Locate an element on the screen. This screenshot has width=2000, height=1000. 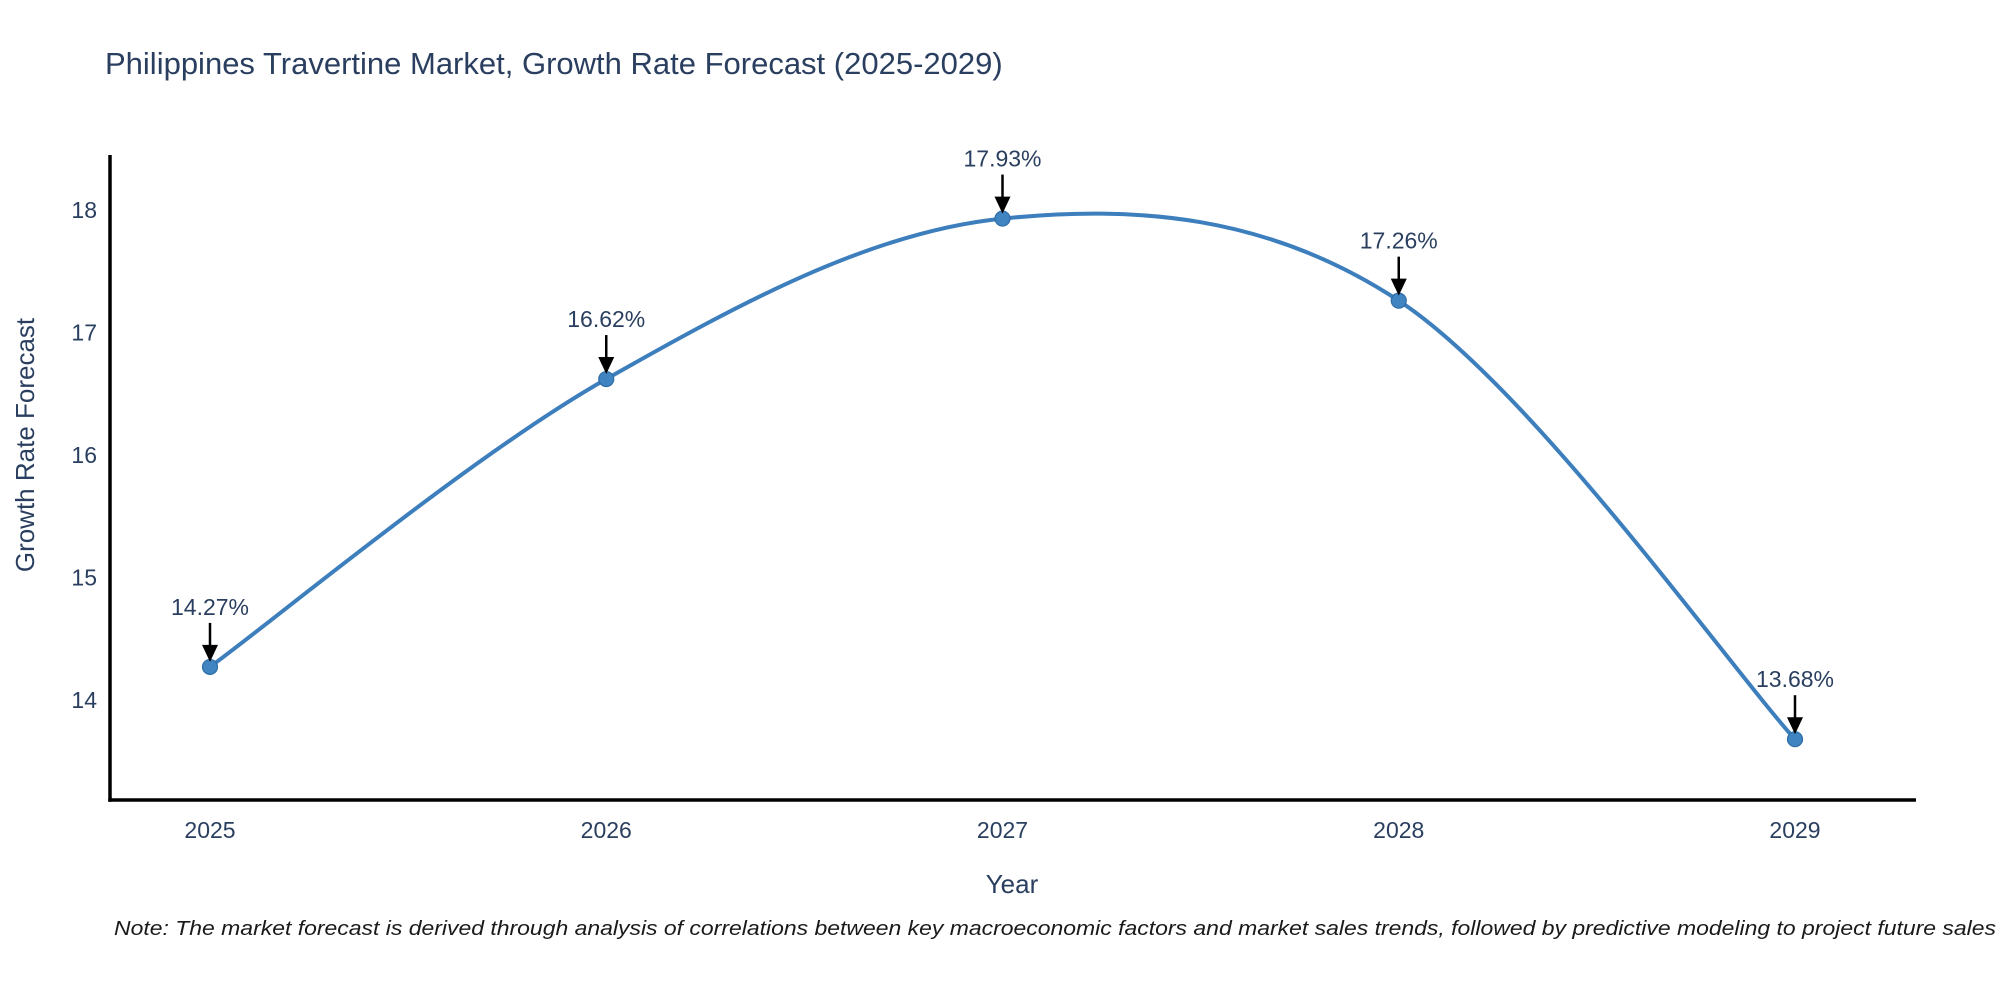
x-tick-label: 2028 is located at coordinates (1398, 830).